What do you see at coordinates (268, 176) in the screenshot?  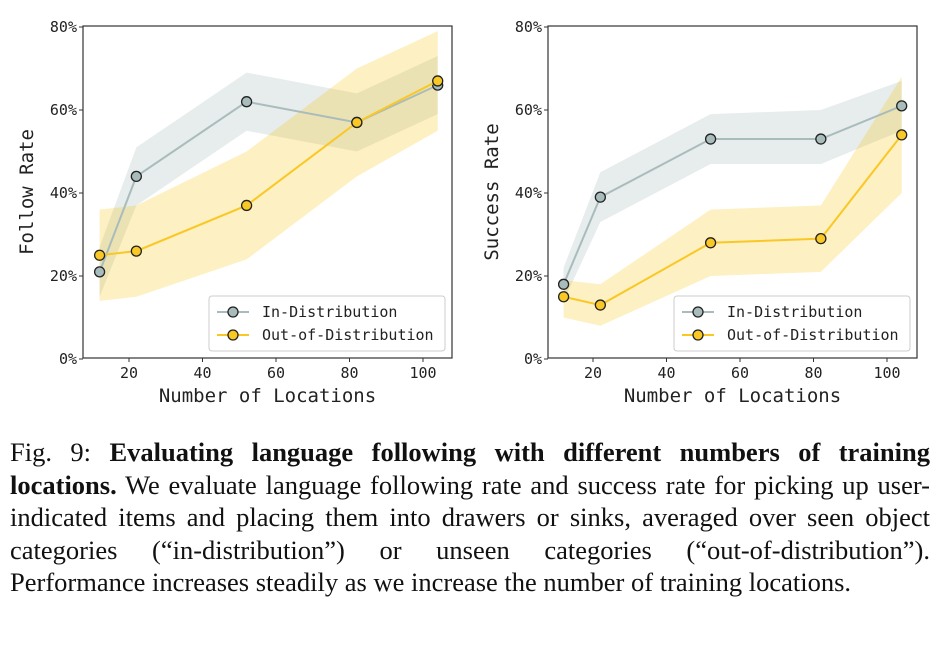 I see `confidence-band-id` at bounding box center [268, 176].